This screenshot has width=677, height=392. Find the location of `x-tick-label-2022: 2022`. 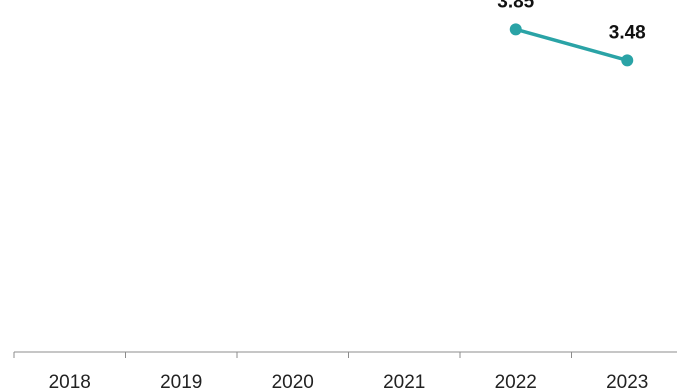

x-tick-label-2022: 2022 is located at coordinates (516, 382).